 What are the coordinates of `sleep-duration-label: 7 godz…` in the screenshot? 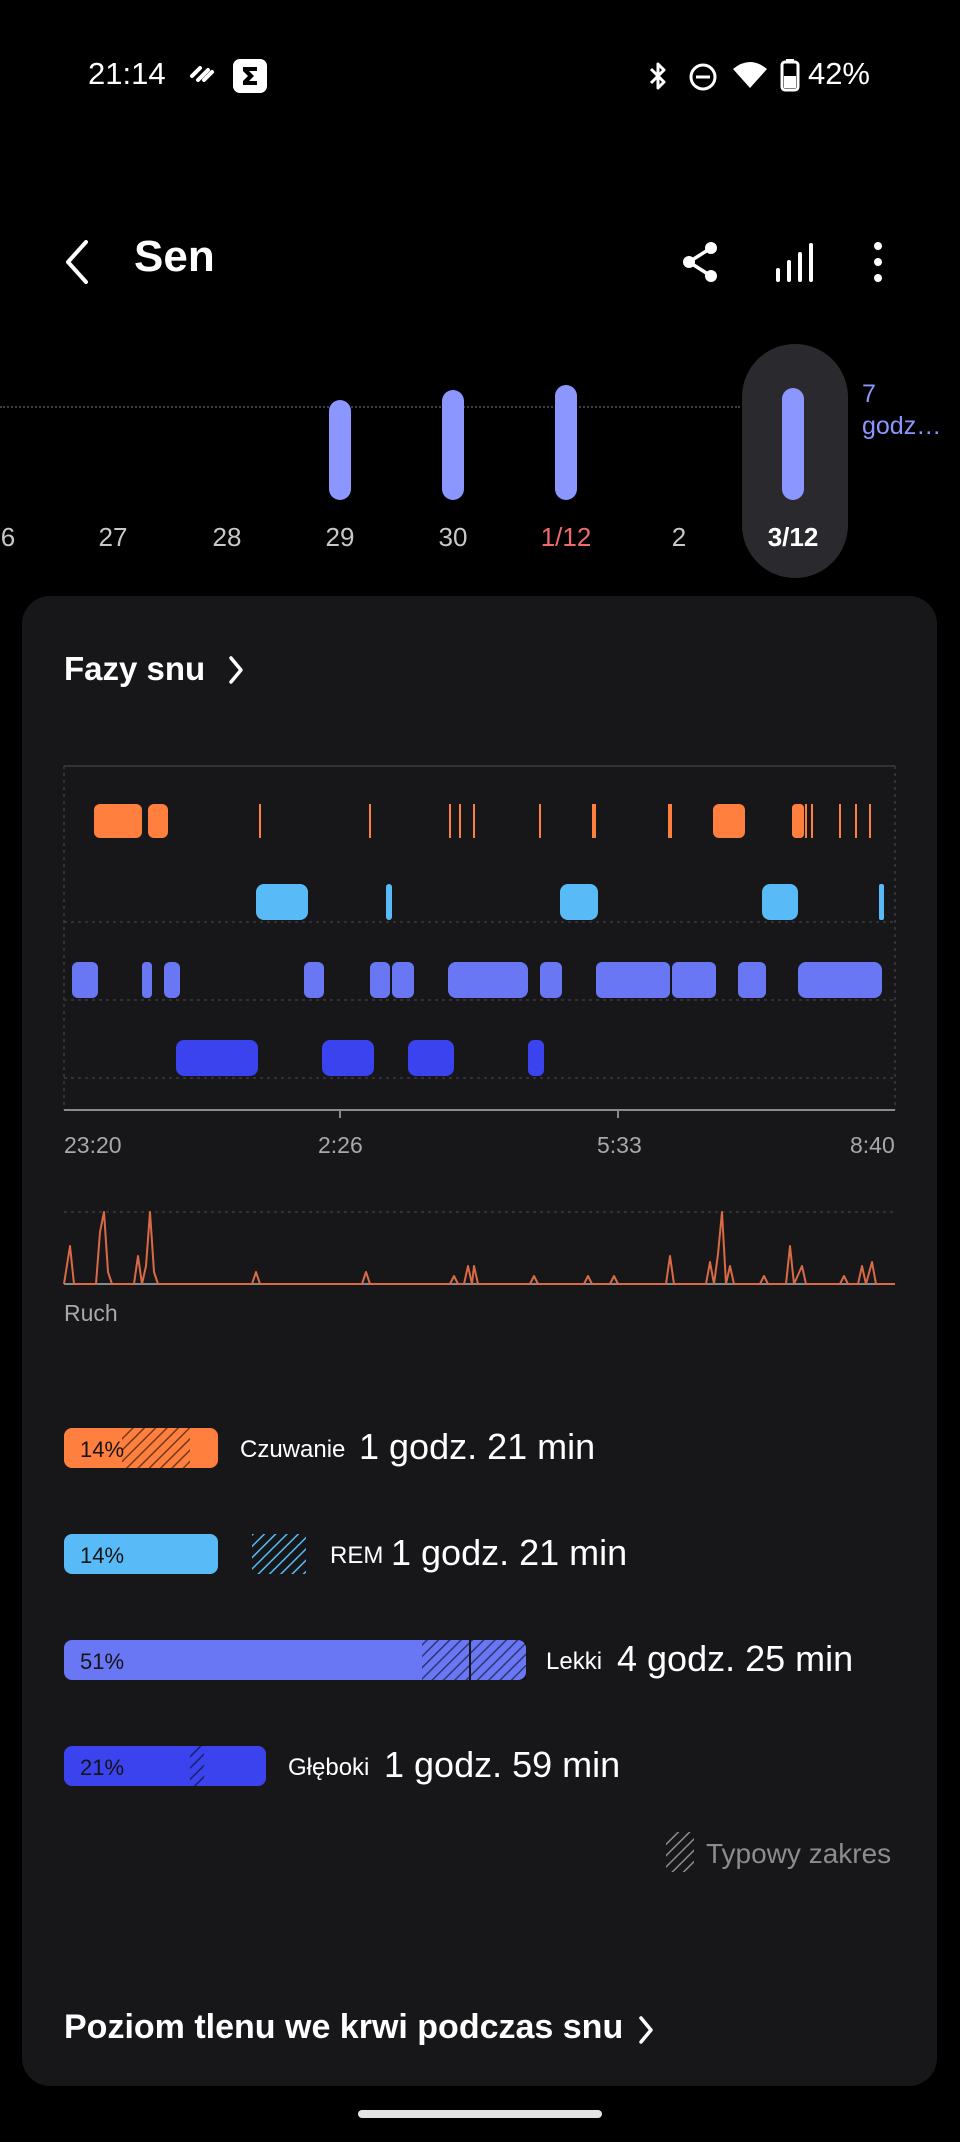 It's located at (910, 410).